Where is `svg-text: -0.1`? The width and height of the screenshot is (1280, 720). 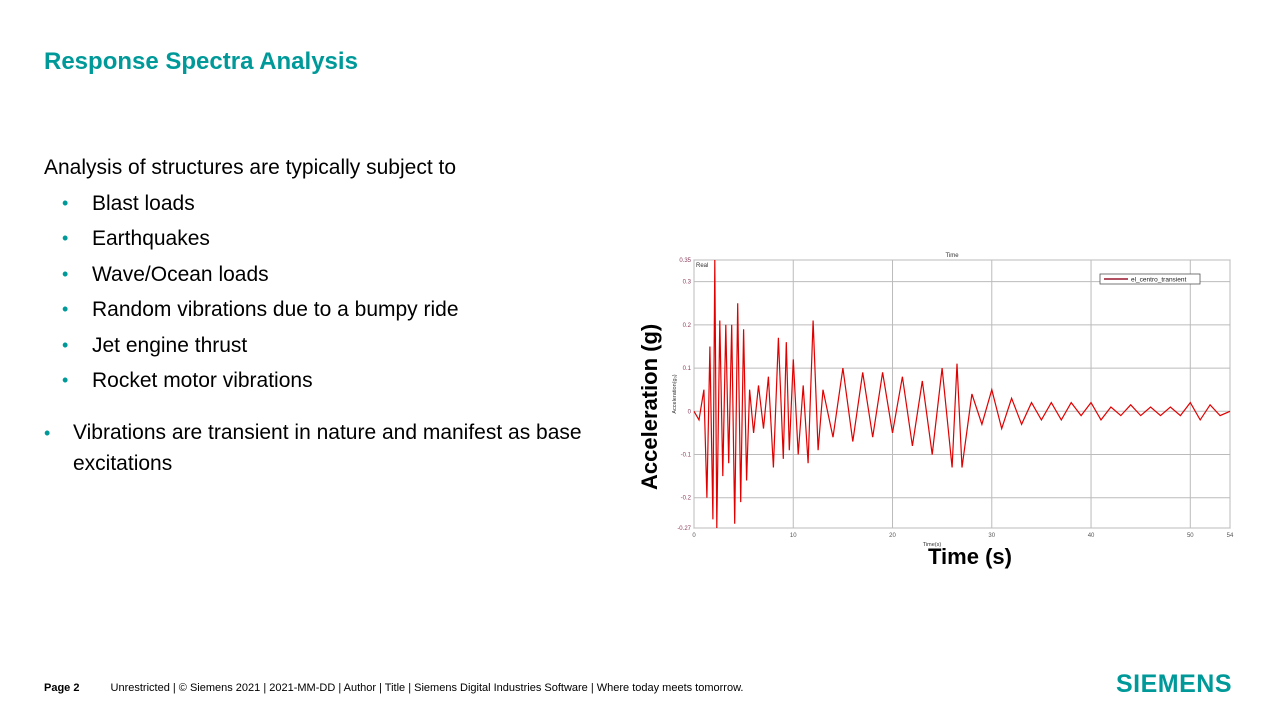
svg-text: -0.1 is located at coordinates (686, 456).